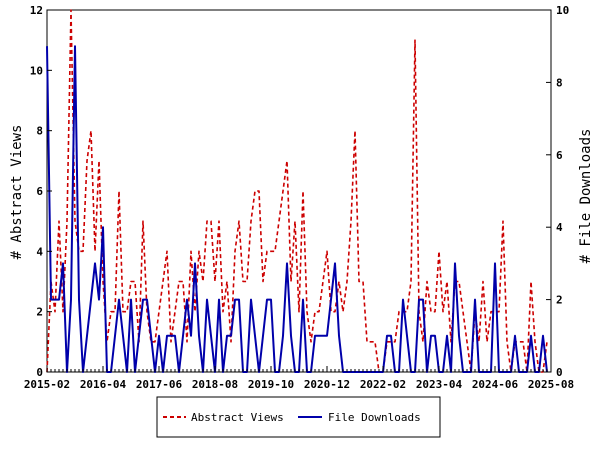 This screenshot has height=450, width=600. Describe the element at coordinates (36, 10) in the screenshot. I see `y-tick-label: 12` at that location.